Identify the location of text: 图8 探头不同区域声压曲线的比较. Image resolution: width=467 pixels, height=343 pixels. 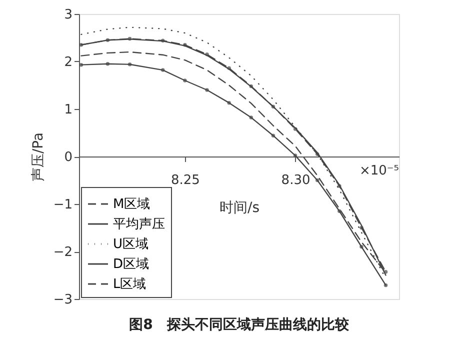
(239, 325).